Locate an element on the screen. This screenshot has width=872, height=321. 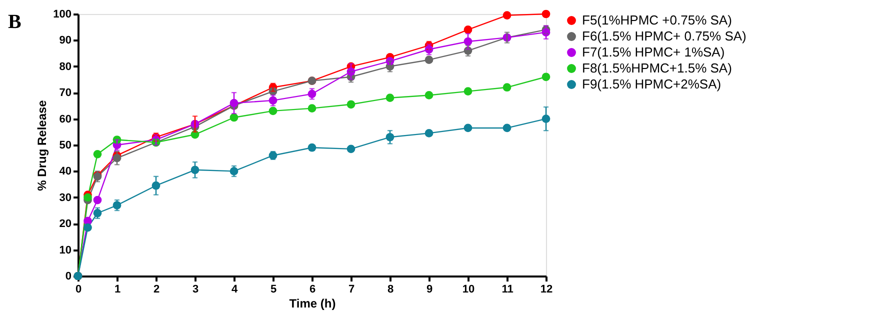
legend-label: F8(1.5%HPMC+1.5% SA) is located at coordinates (657, 68).